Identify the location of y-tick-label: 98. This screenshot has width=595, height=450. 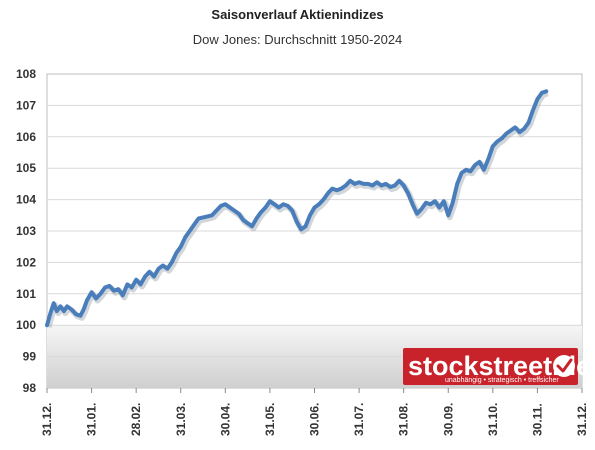
(30, 388).